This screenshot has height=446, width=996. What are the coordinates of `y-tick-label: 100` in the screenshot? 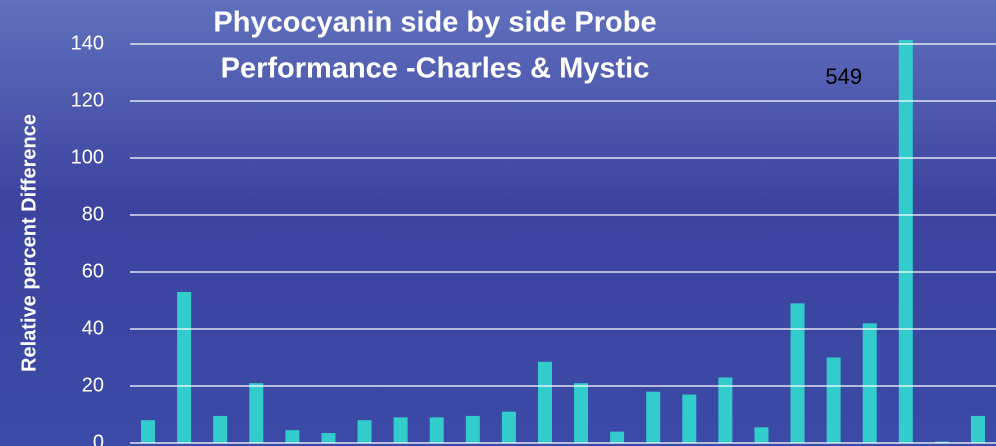 It's located at (87, 157).